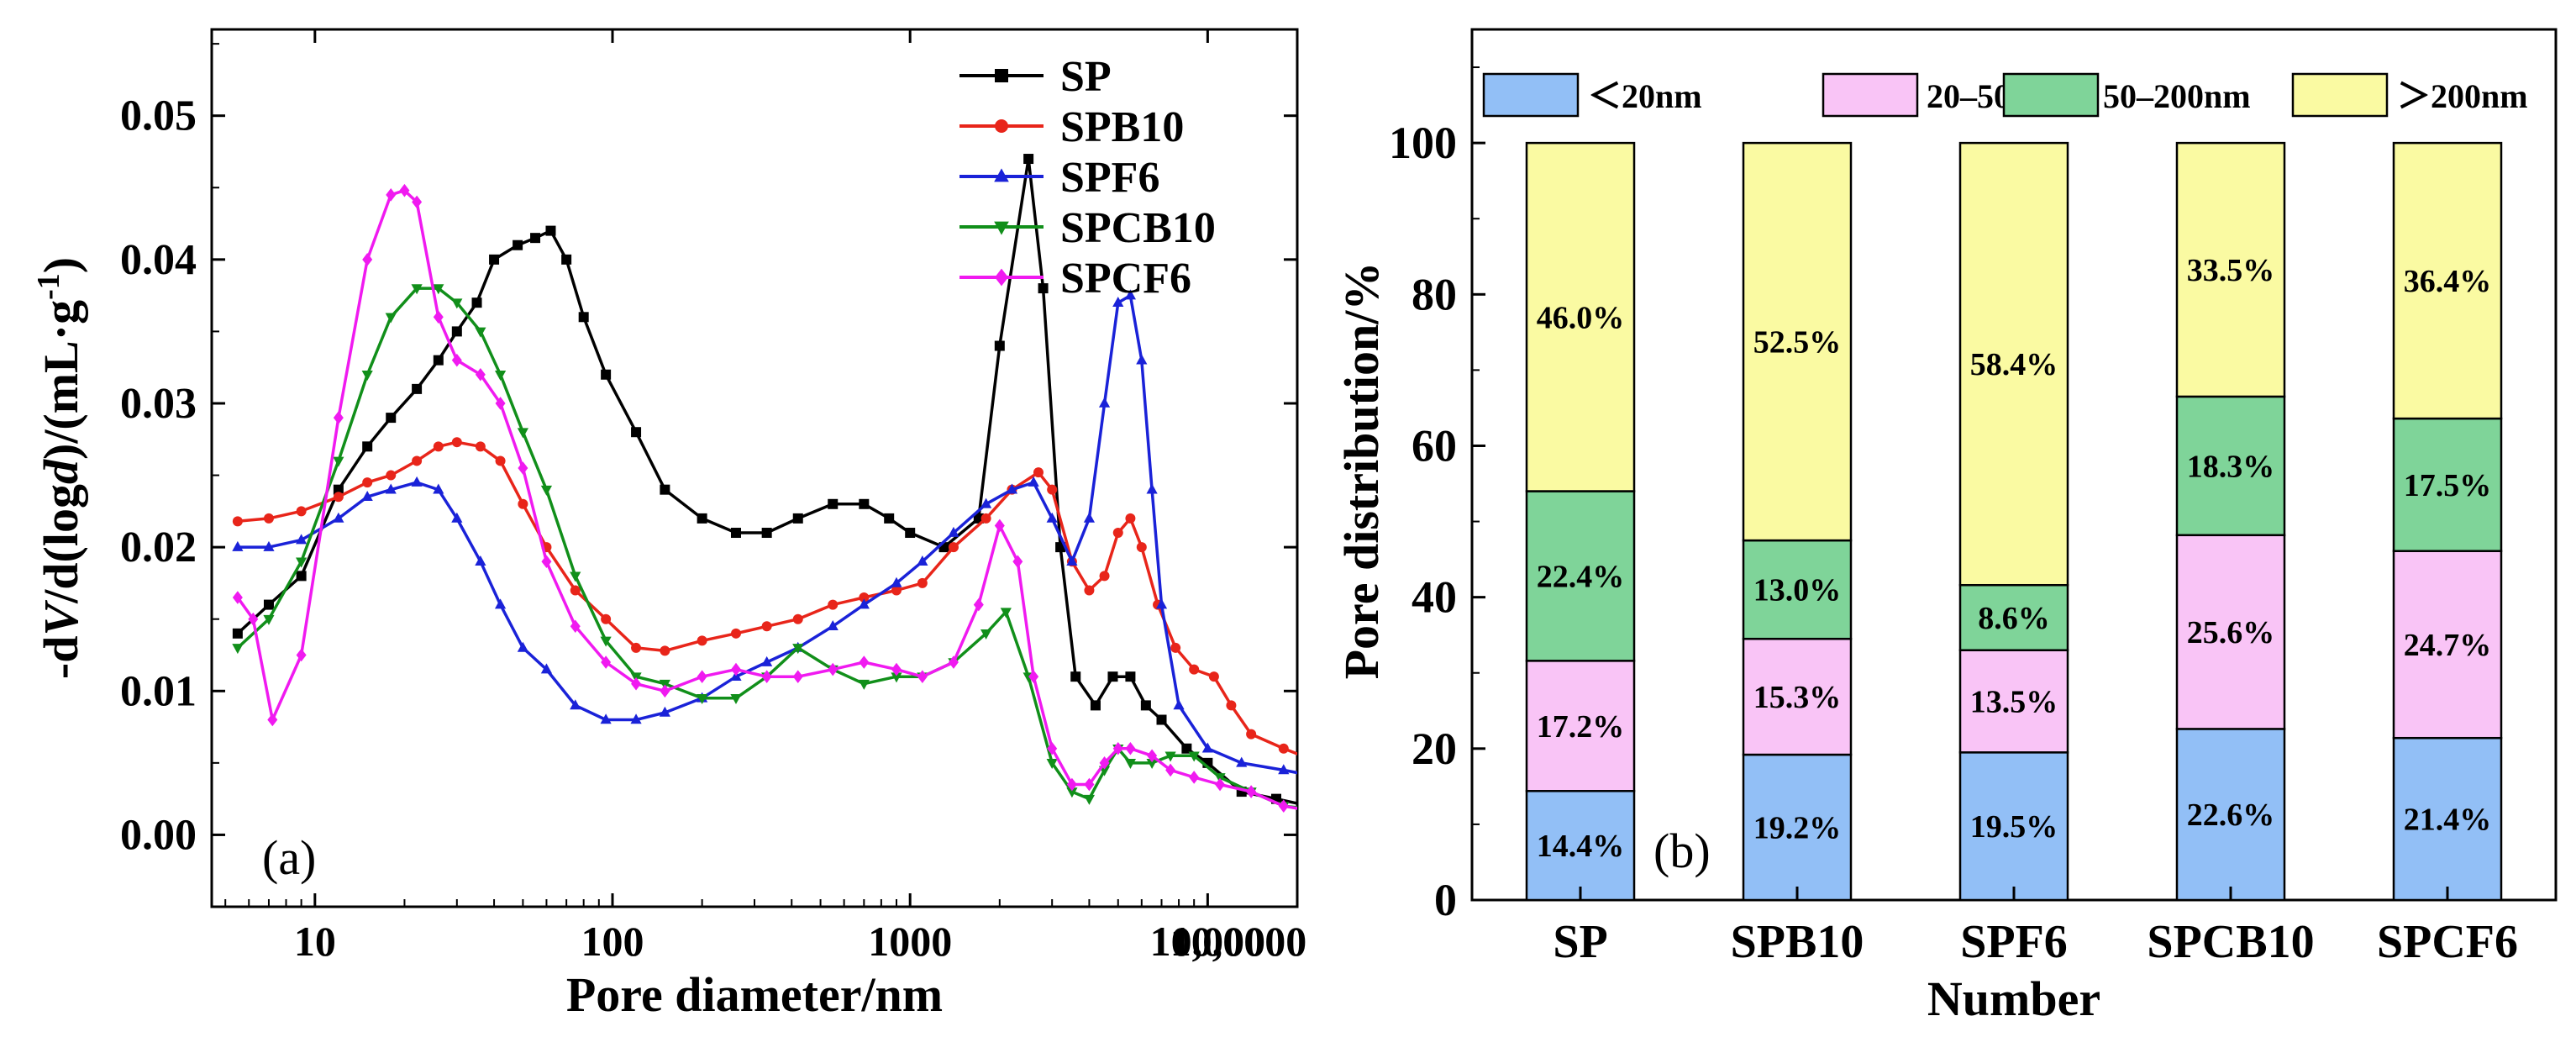  What do you see at coordinates (2448, 485) in the screenshot?
I see `segment-value-label: 17.5%` at bounding box center [2448, 485].